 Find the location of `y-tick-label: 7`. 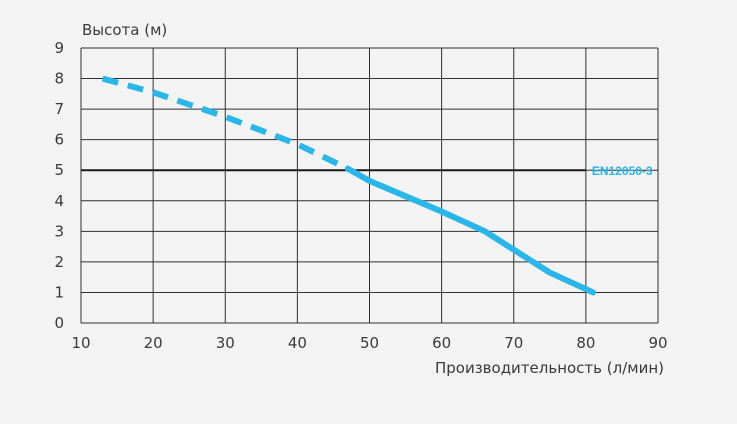

y-tick-label: 7 is located at coordinates (59, 109).